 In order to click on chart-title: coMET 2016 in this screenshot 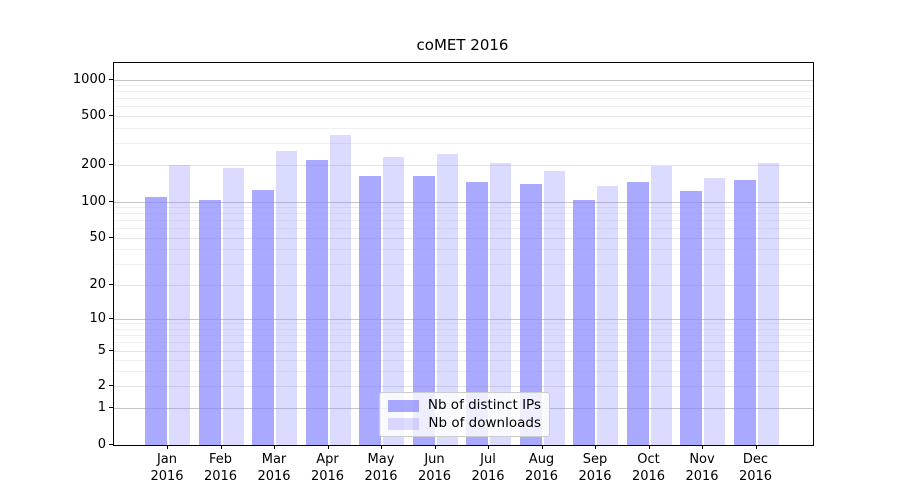, I will do `click(462, 45)`.